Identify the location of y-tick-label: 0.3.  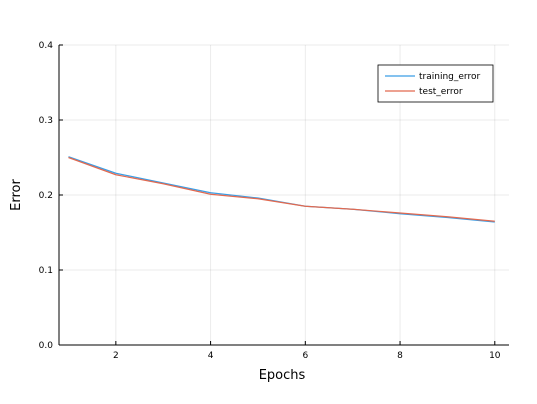
(46, 121).